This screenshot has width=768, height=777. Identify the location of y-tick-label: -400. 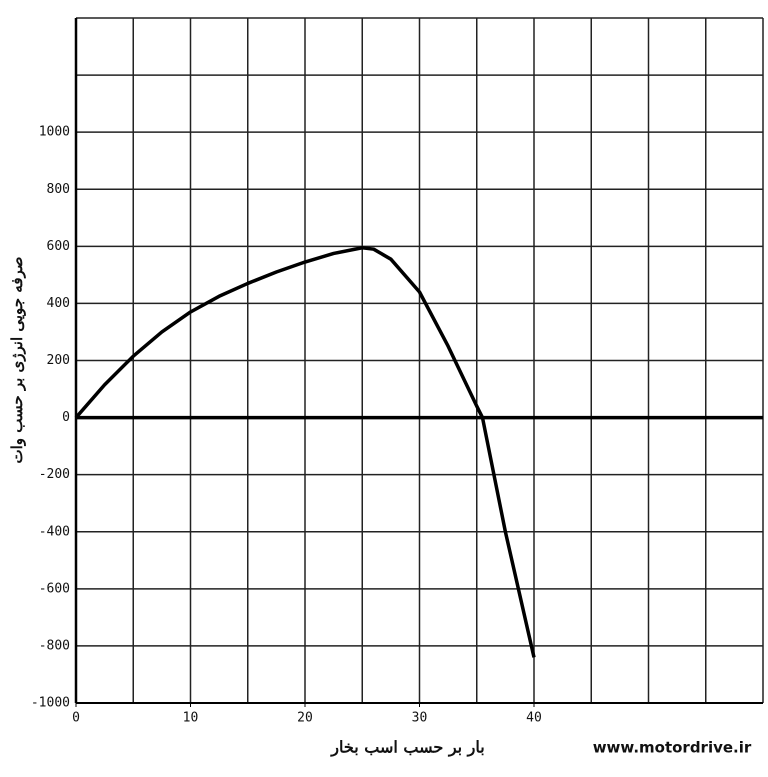
(54, 531).